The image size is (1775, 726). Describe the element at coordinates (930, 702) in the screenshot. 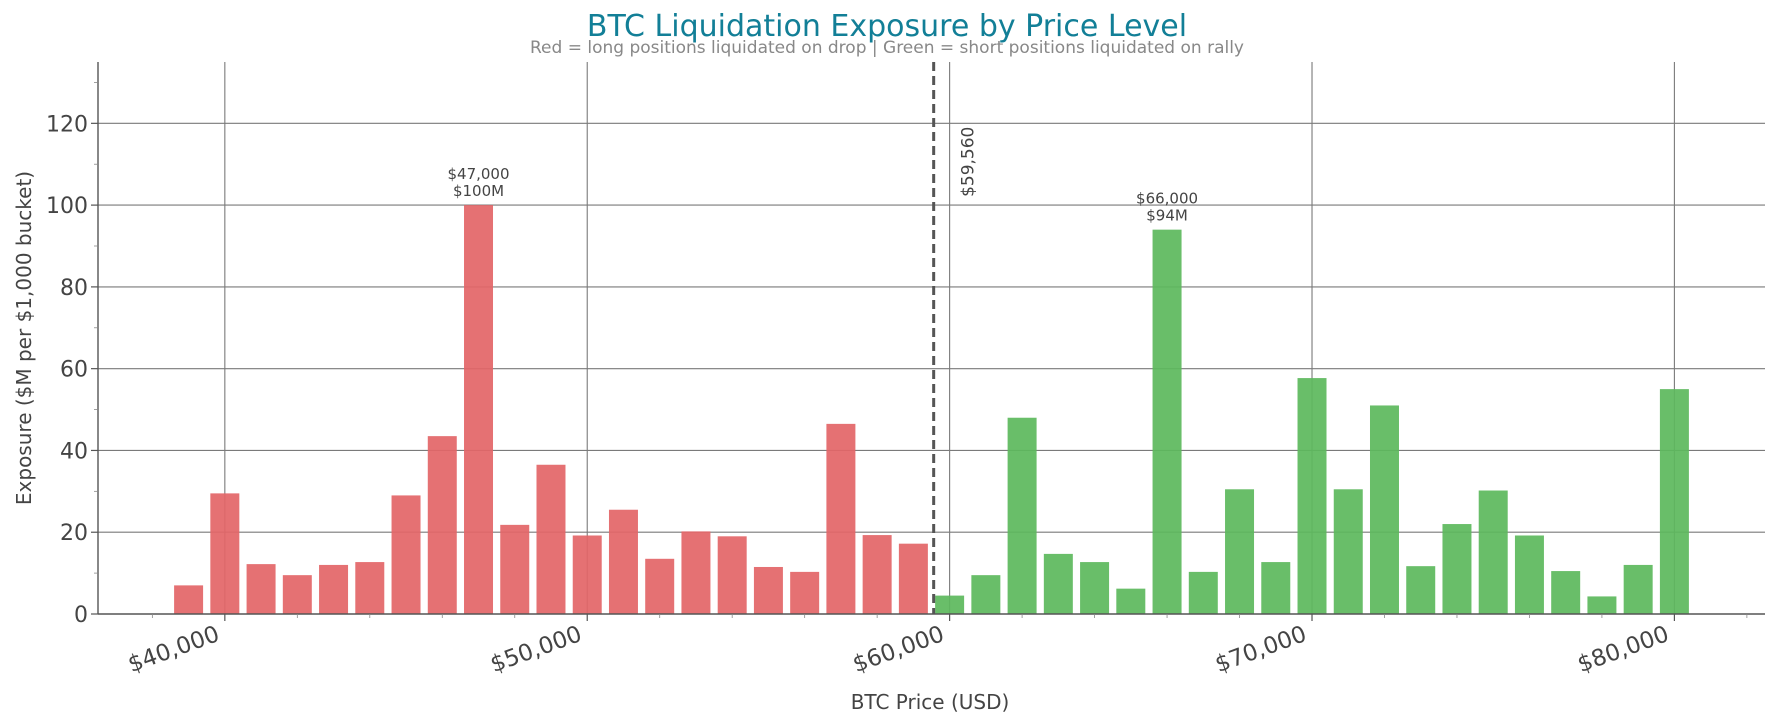

I see `x-axis-title: BTC Price (USD)` at that location.